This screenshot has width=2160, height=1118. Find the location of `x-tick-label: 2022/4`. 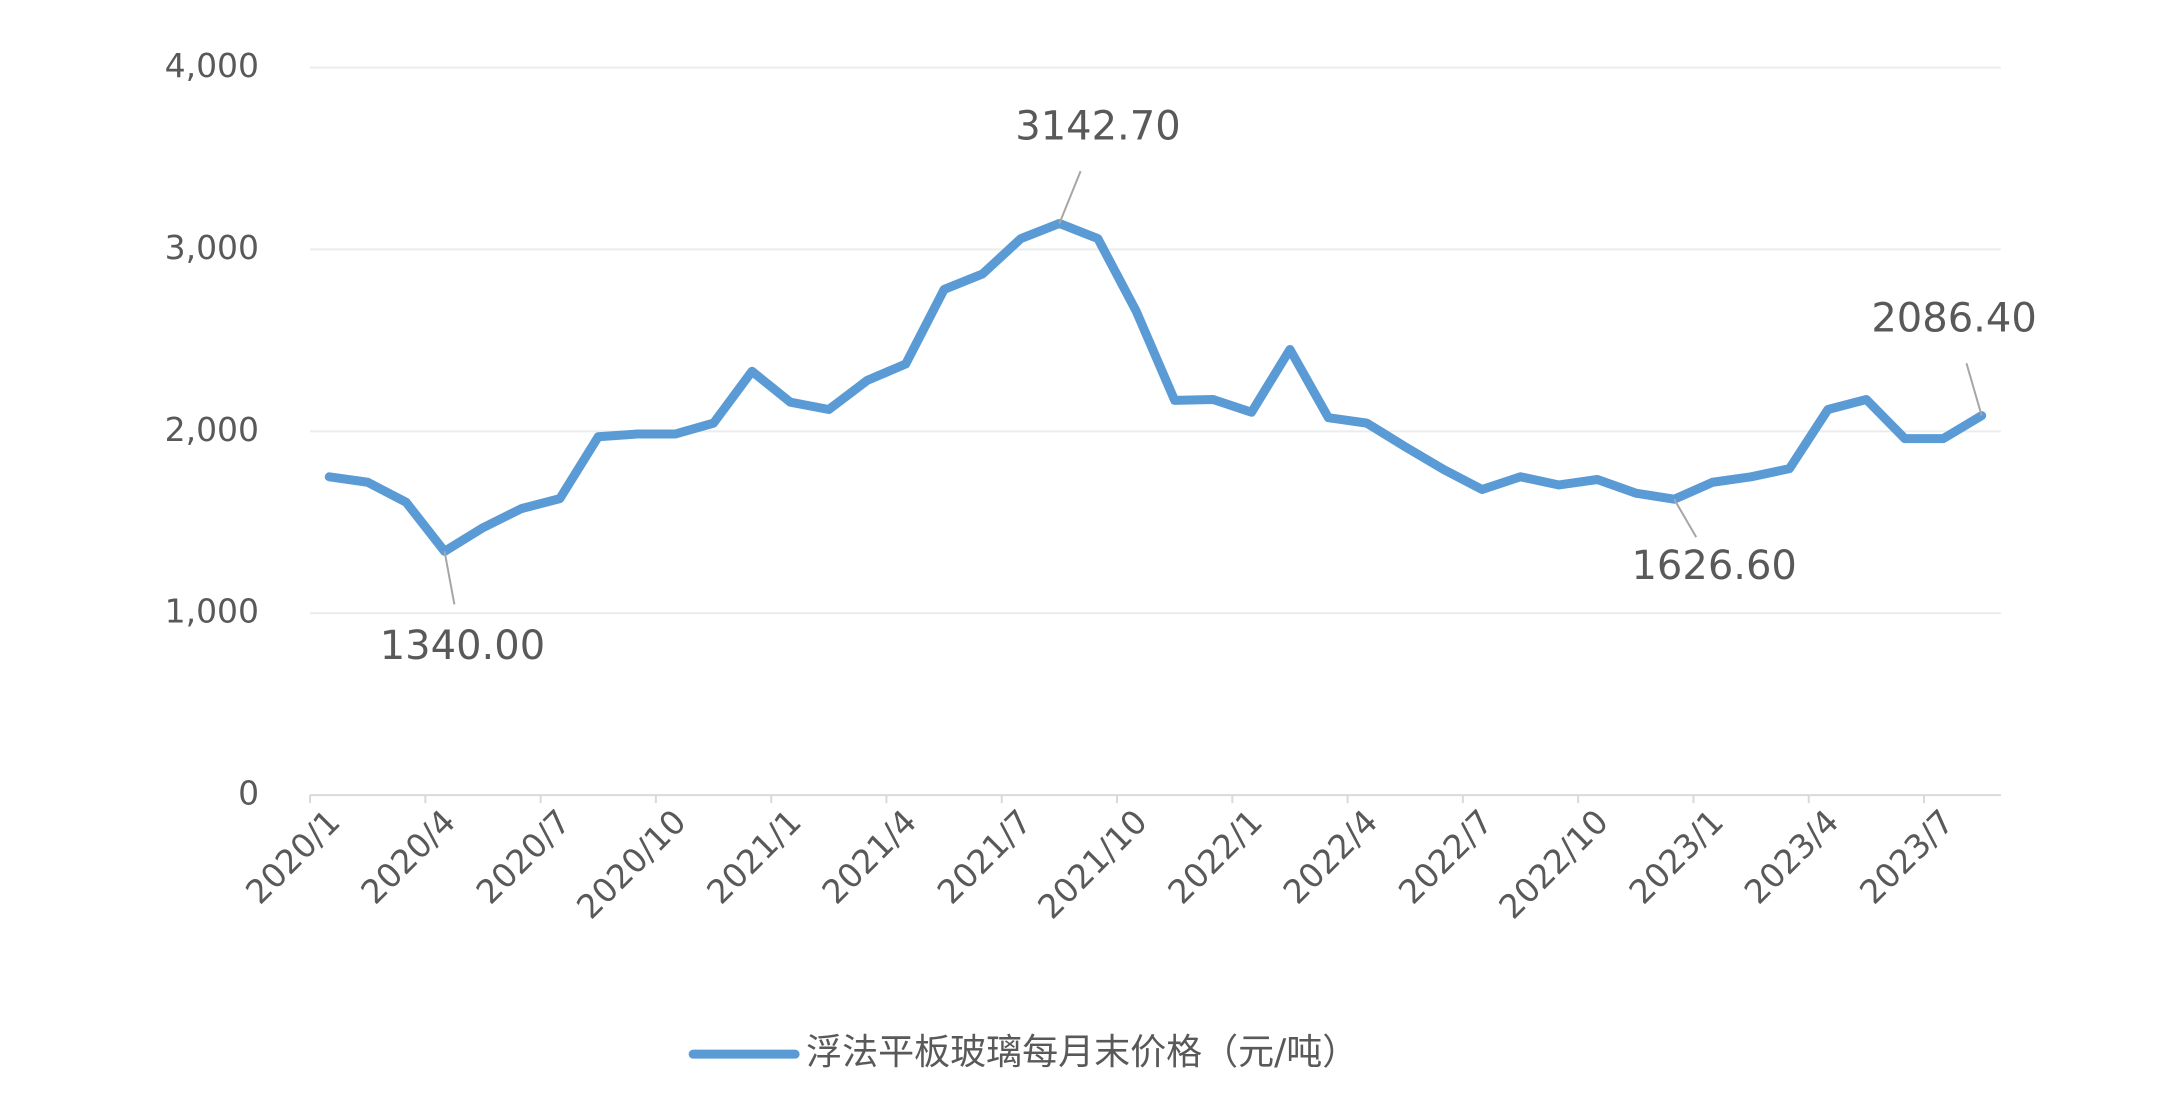

x-tick-label: 2022/4 is located at coordinates (1330, 857).